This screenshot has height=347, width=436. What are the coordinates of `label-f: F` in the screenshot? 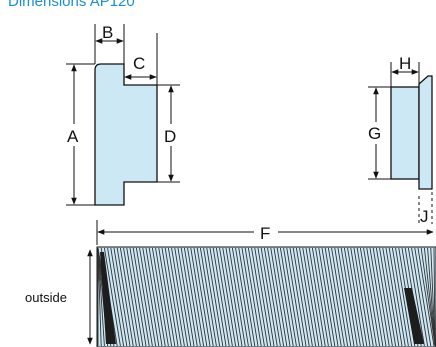 It's located at (265, 233).